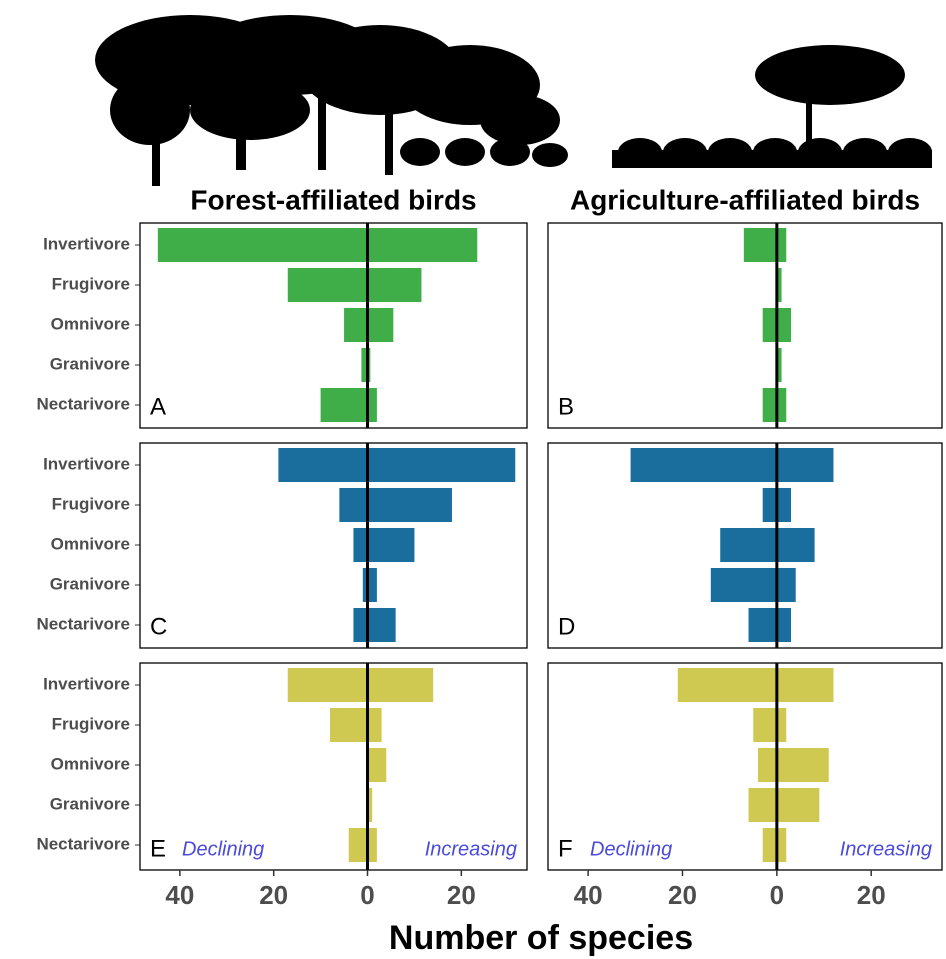 This screenshot has width=946, height=959. What do you see at coordinates (541, 938) in the screenshot?
I see `x-axis-label: Number of species` at bounding box center [541, 938].